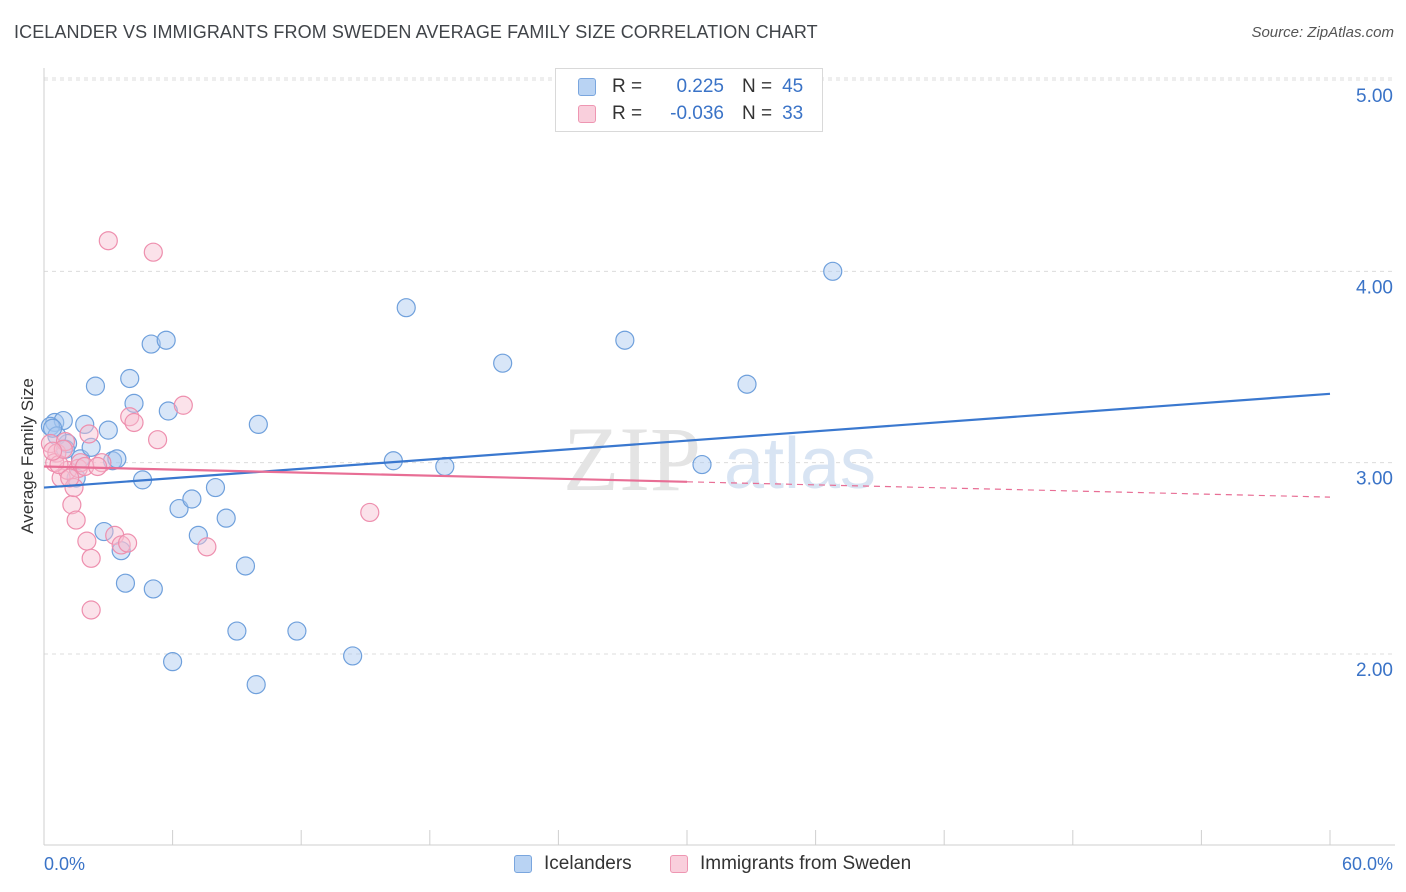  I want to click on legend-item-icelanders: Icelanders, so click(573, 864).